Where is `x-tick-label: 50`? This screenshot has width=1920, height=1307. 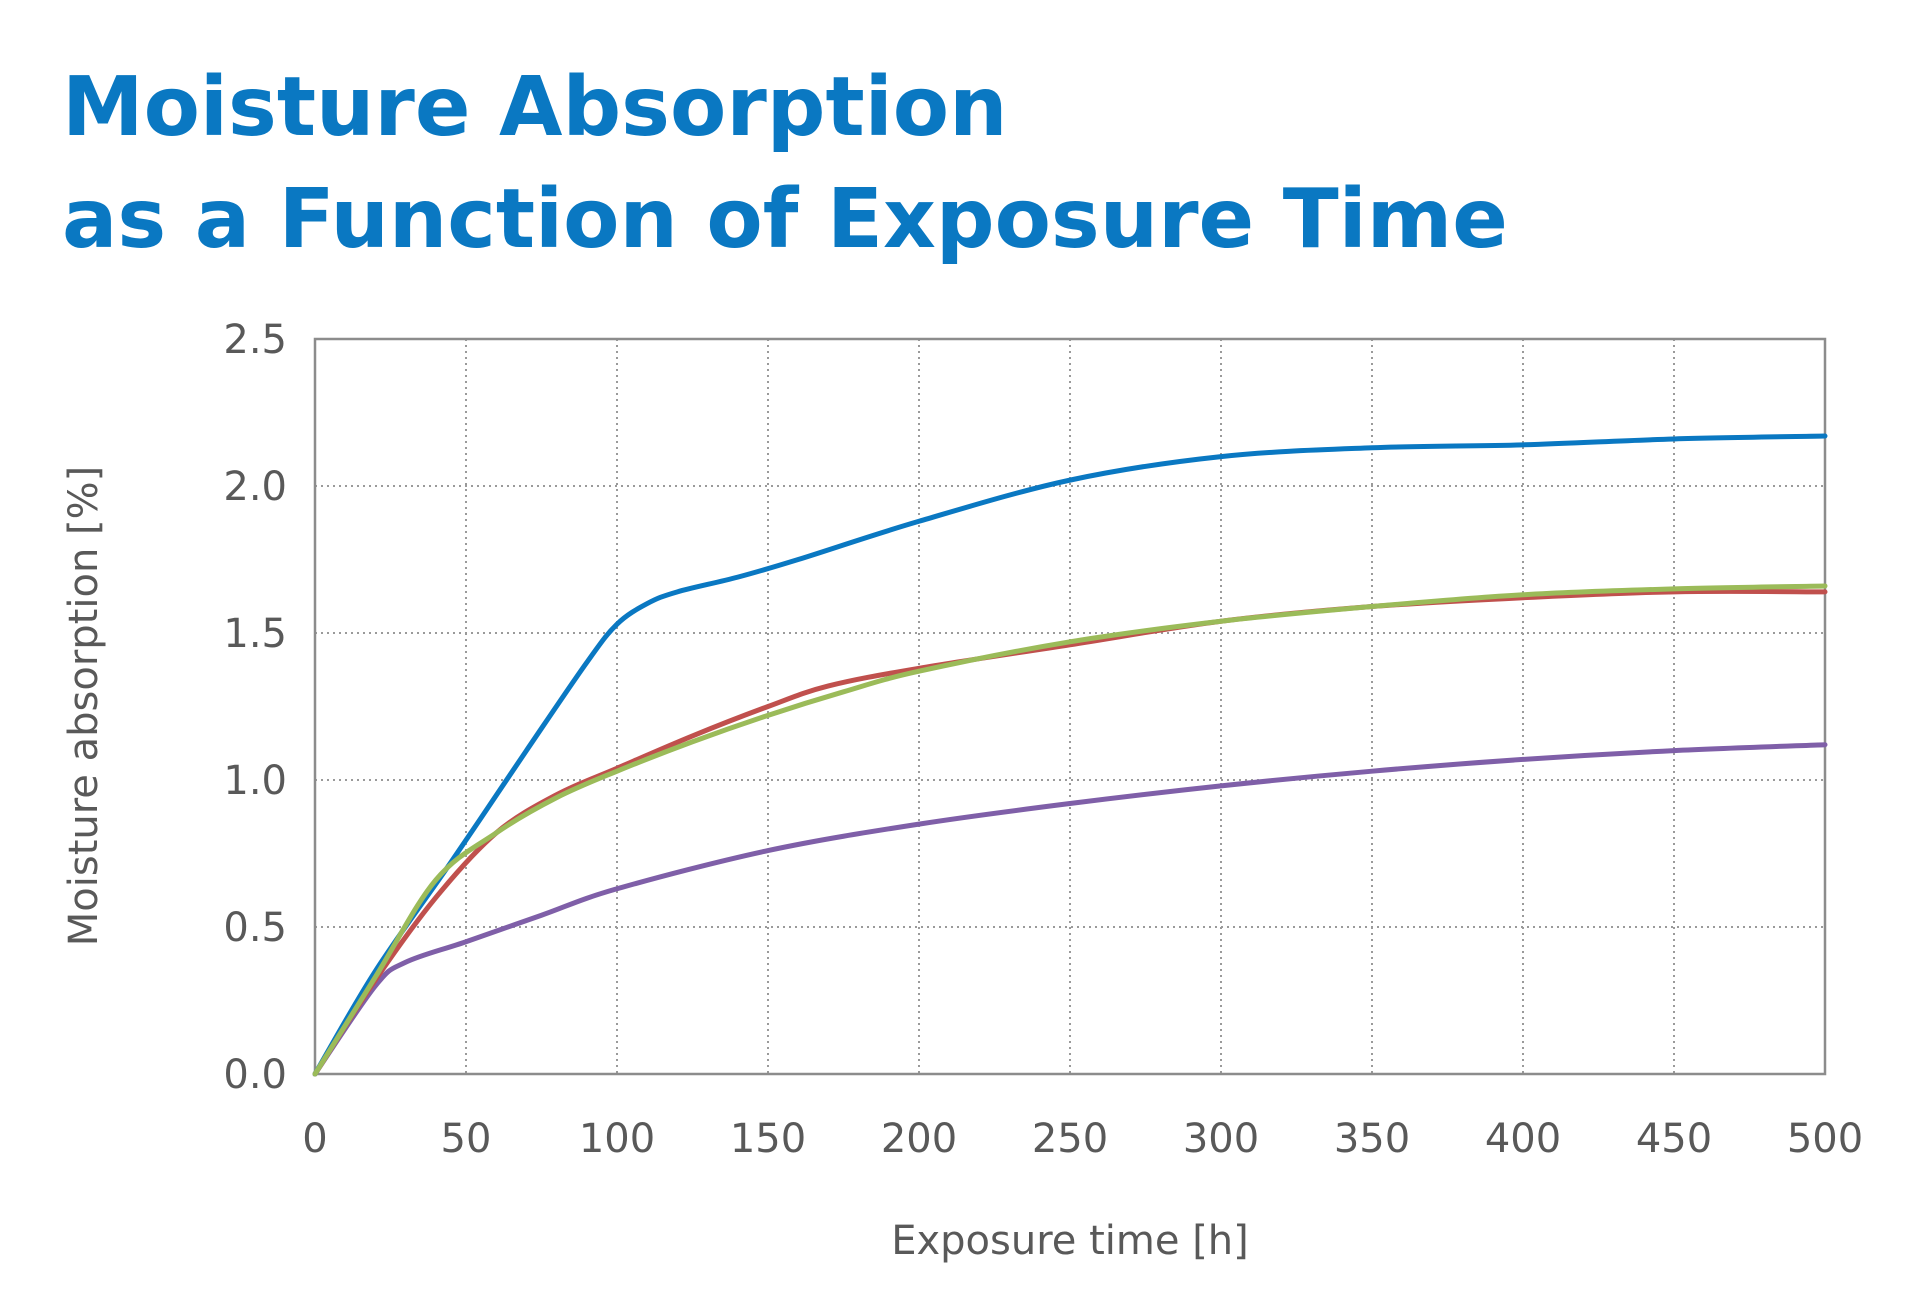
x-tick-label: 50 is located at coordinates (466, 1139).